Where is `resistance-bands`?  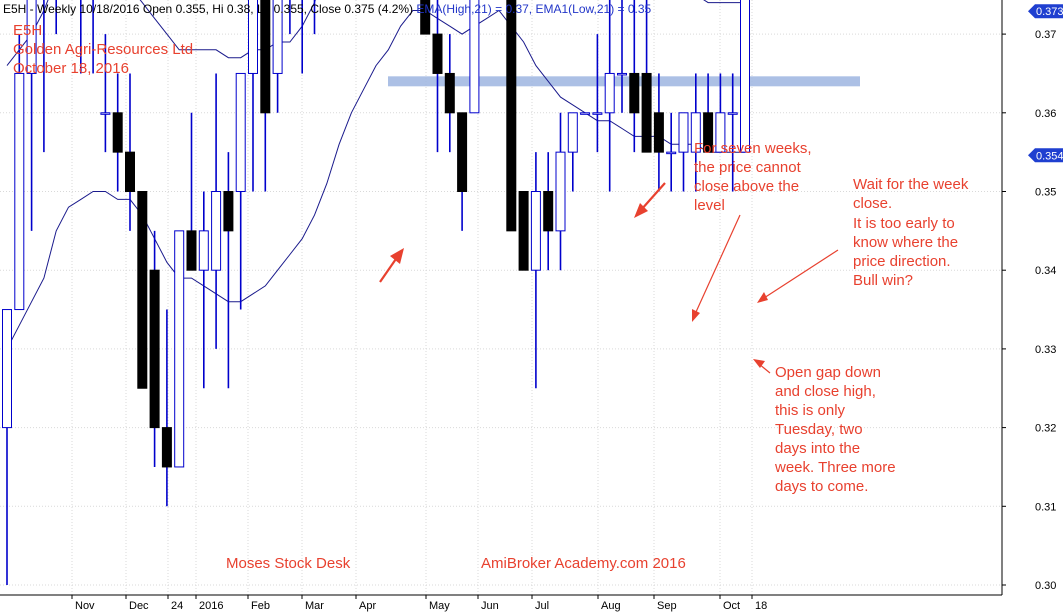 resistance-bands is located at coordinates (624, 81).